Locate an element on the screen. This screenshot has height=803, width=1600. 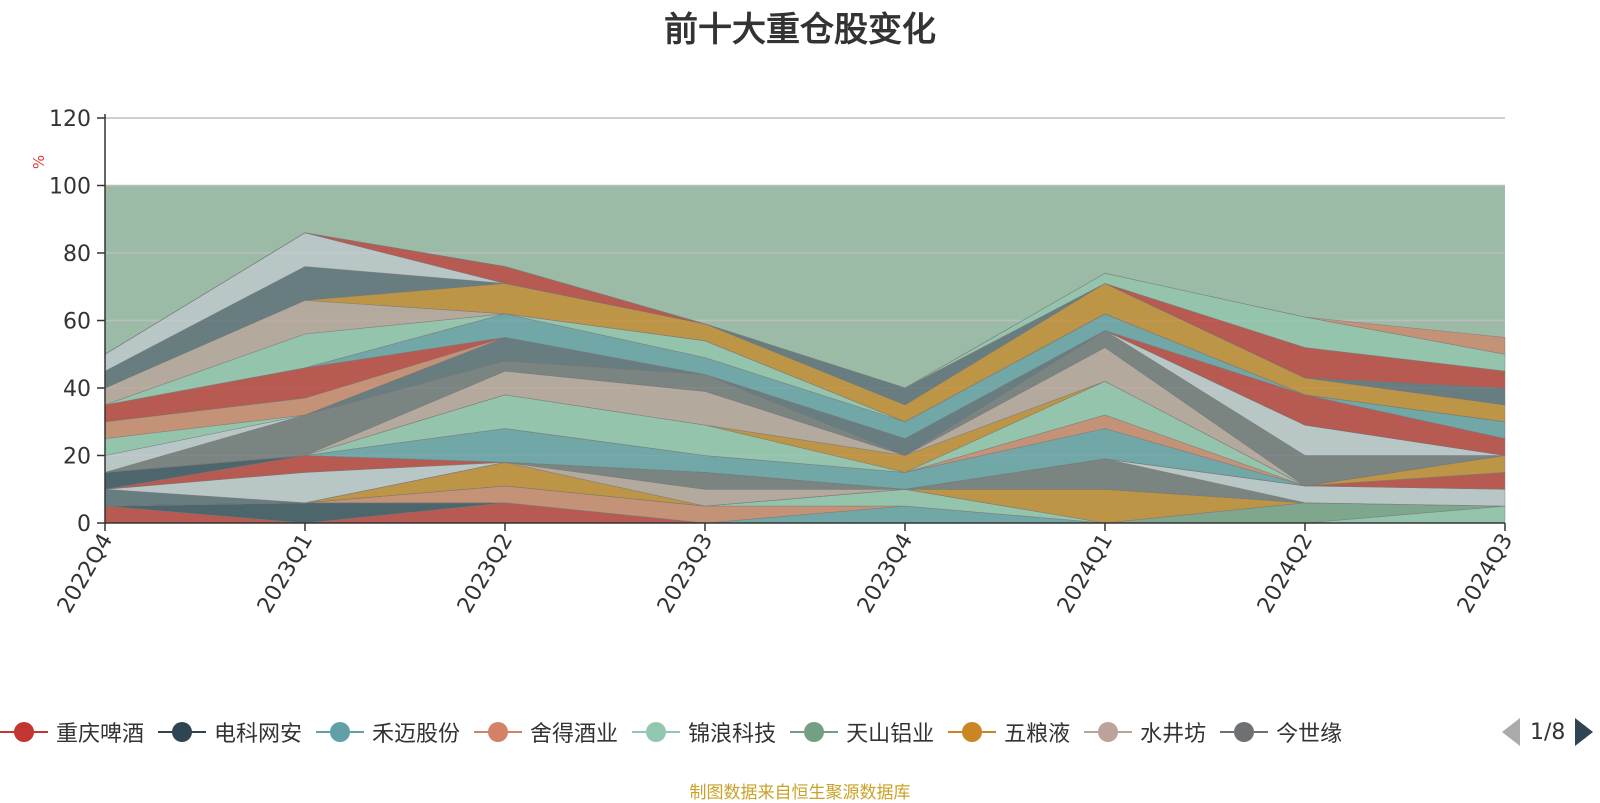
legend-item: 电科网安 is located at coordinates (230, 732).